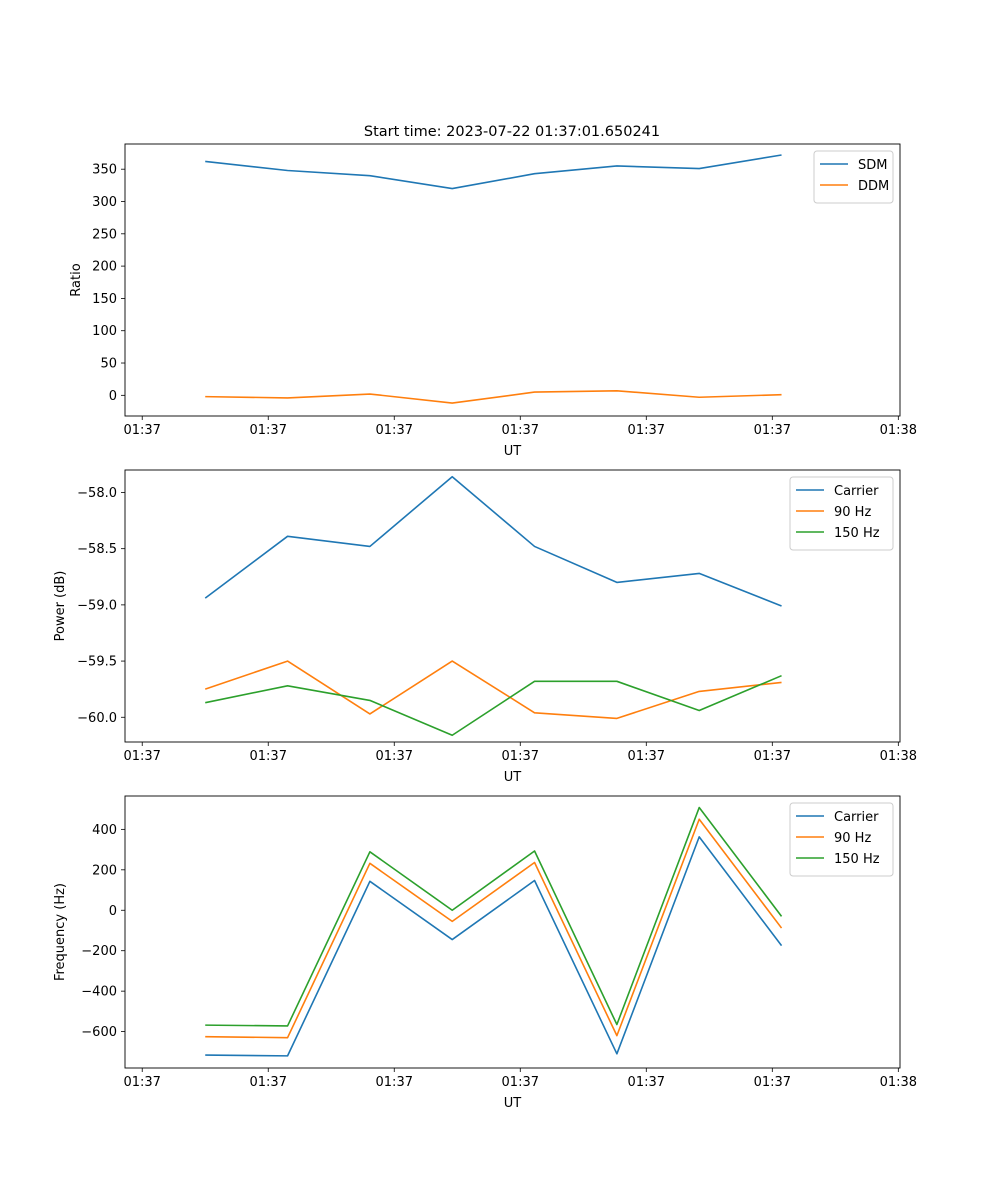  I want to click on y-tick-label: −400, so click(99, 992).